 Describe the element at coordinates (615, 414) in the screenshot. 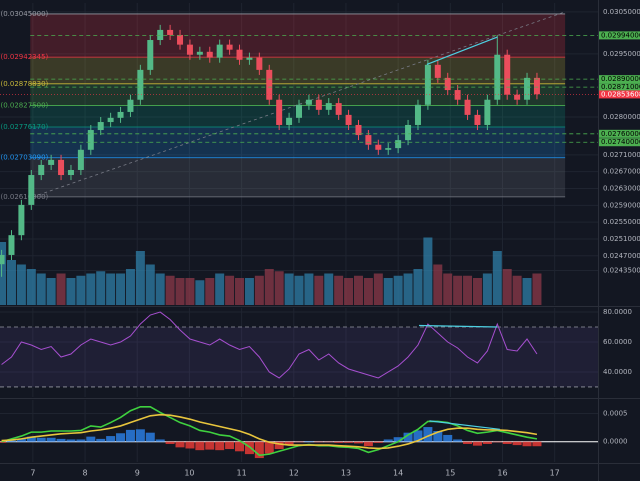

I see `y-tick-label: 0.0005` at that location.